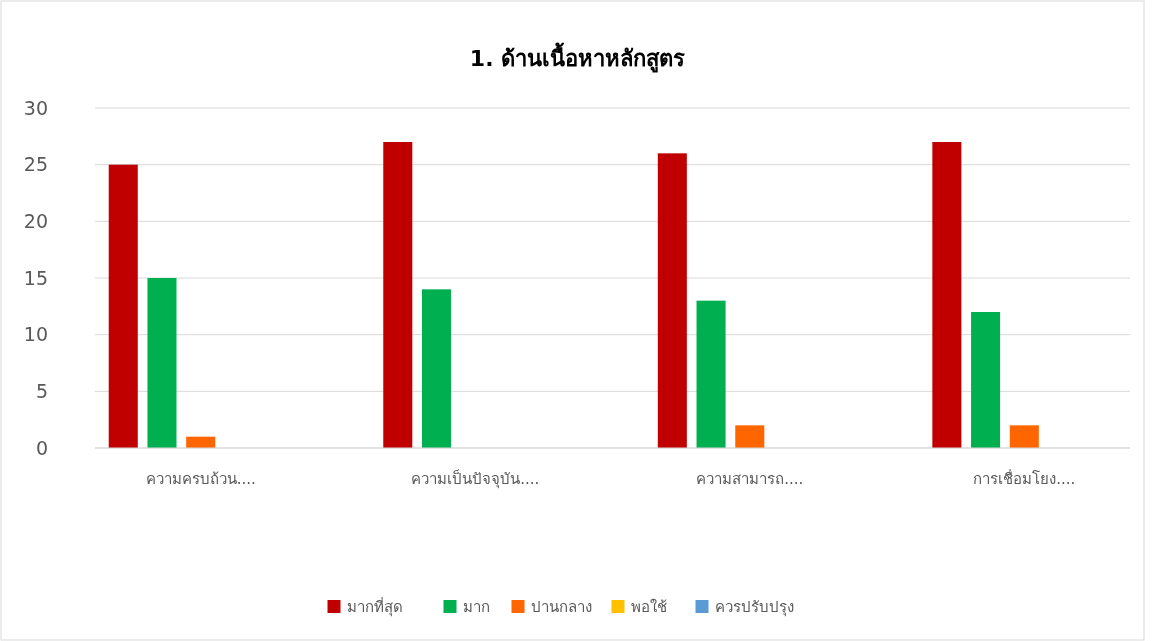  I want to click on y-tick-label: 5, so click(41, 390).